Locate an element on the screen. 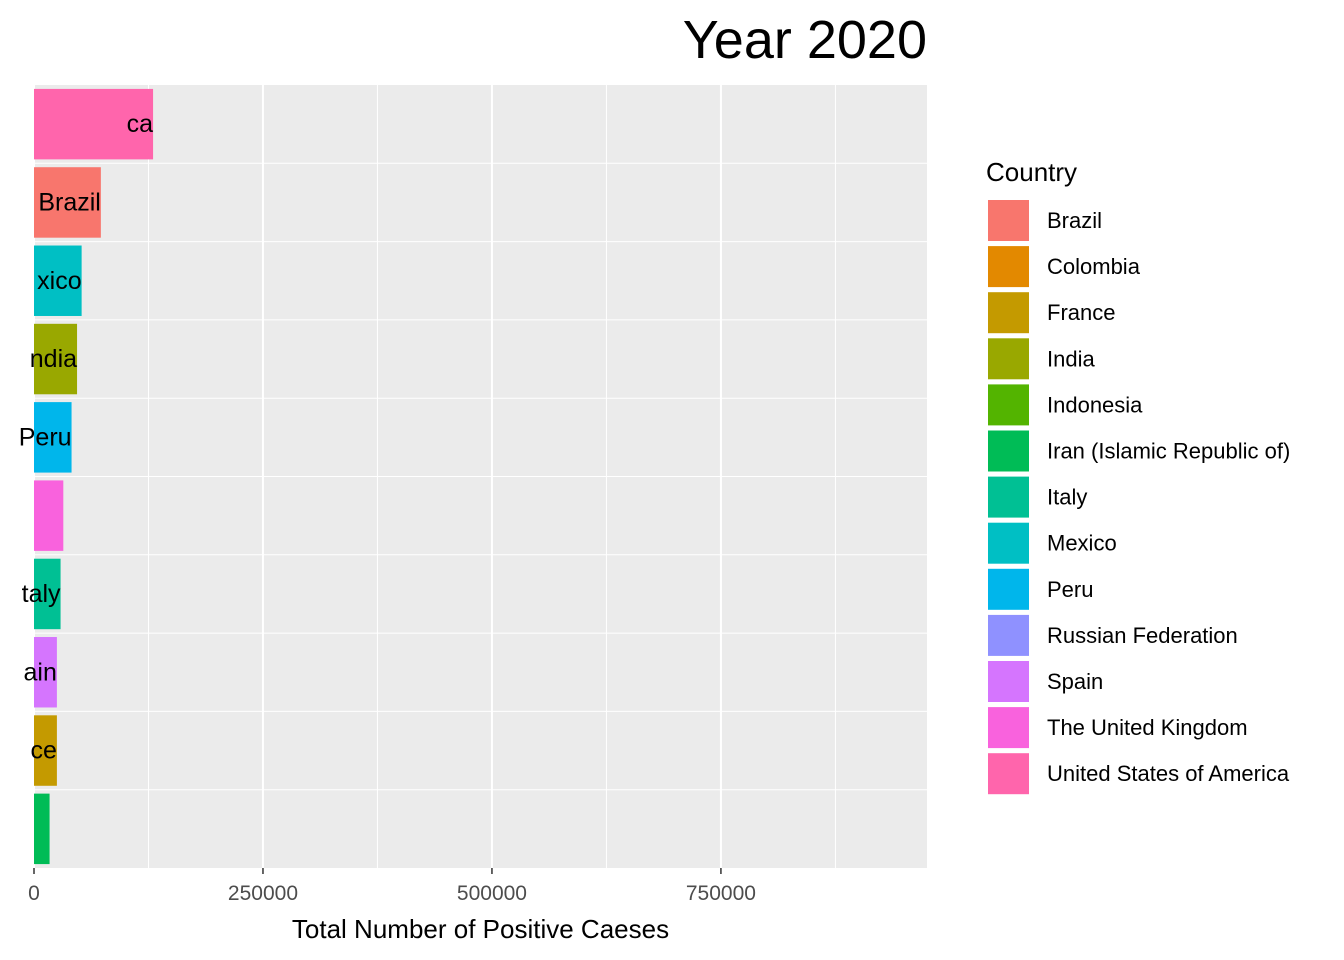  legend-title: Country is located at coordinates (1031, 172).